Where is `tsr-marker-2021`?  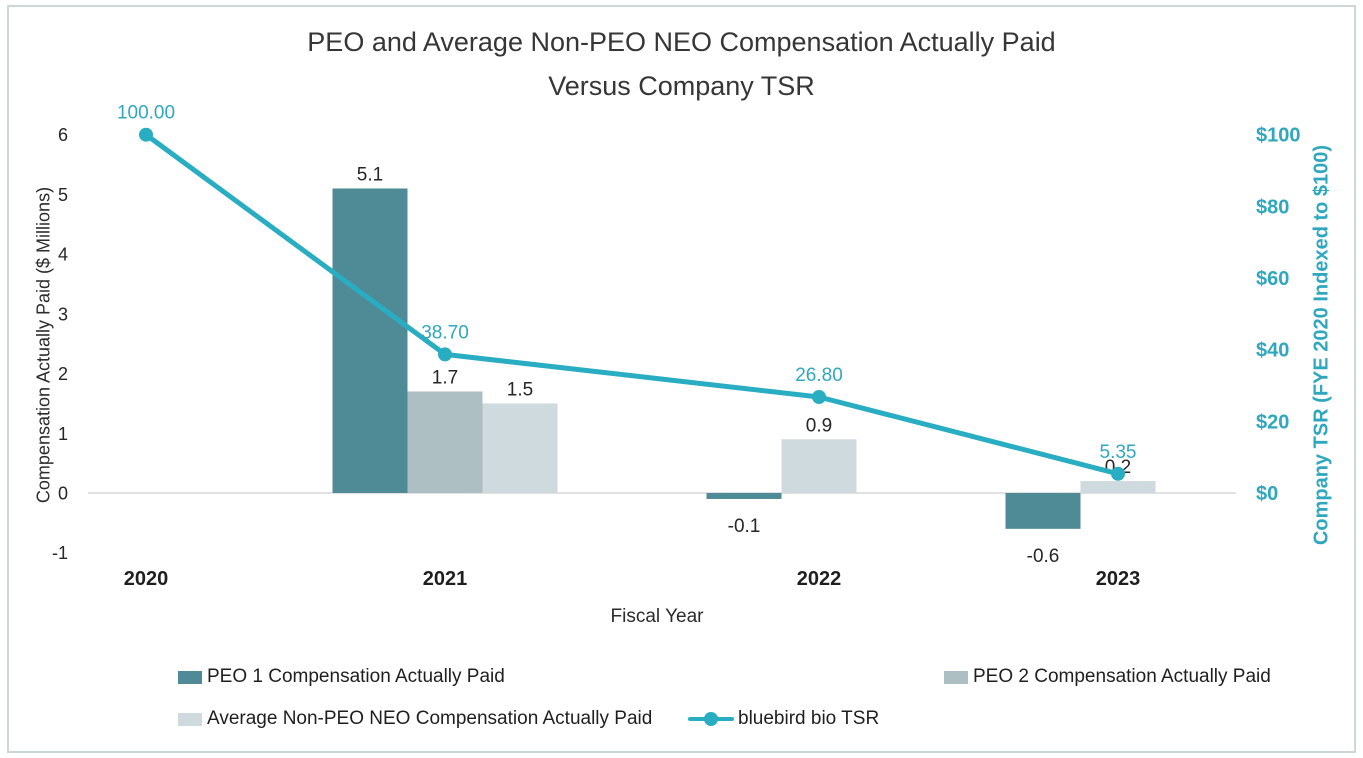
tsr-marker-2021 is located at coordinates (445, 354).